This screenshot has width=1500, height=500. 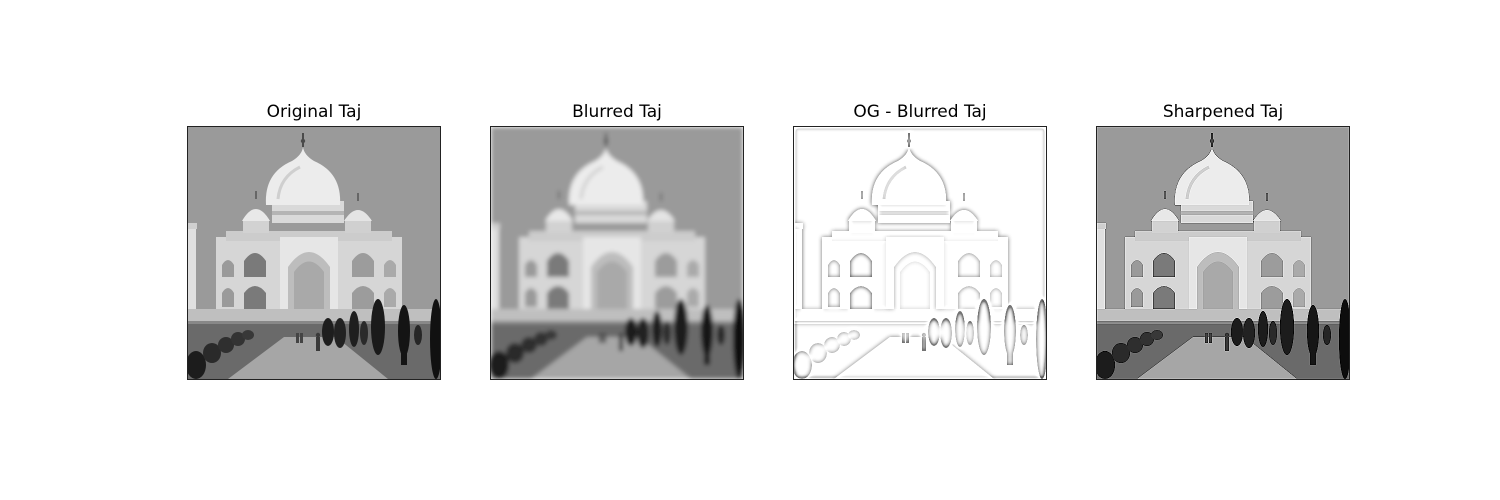 What do you see at coordinates (314, 112) in the screenshot?
I see `panel-title: Original Taj` at bounding box center [314, 112].